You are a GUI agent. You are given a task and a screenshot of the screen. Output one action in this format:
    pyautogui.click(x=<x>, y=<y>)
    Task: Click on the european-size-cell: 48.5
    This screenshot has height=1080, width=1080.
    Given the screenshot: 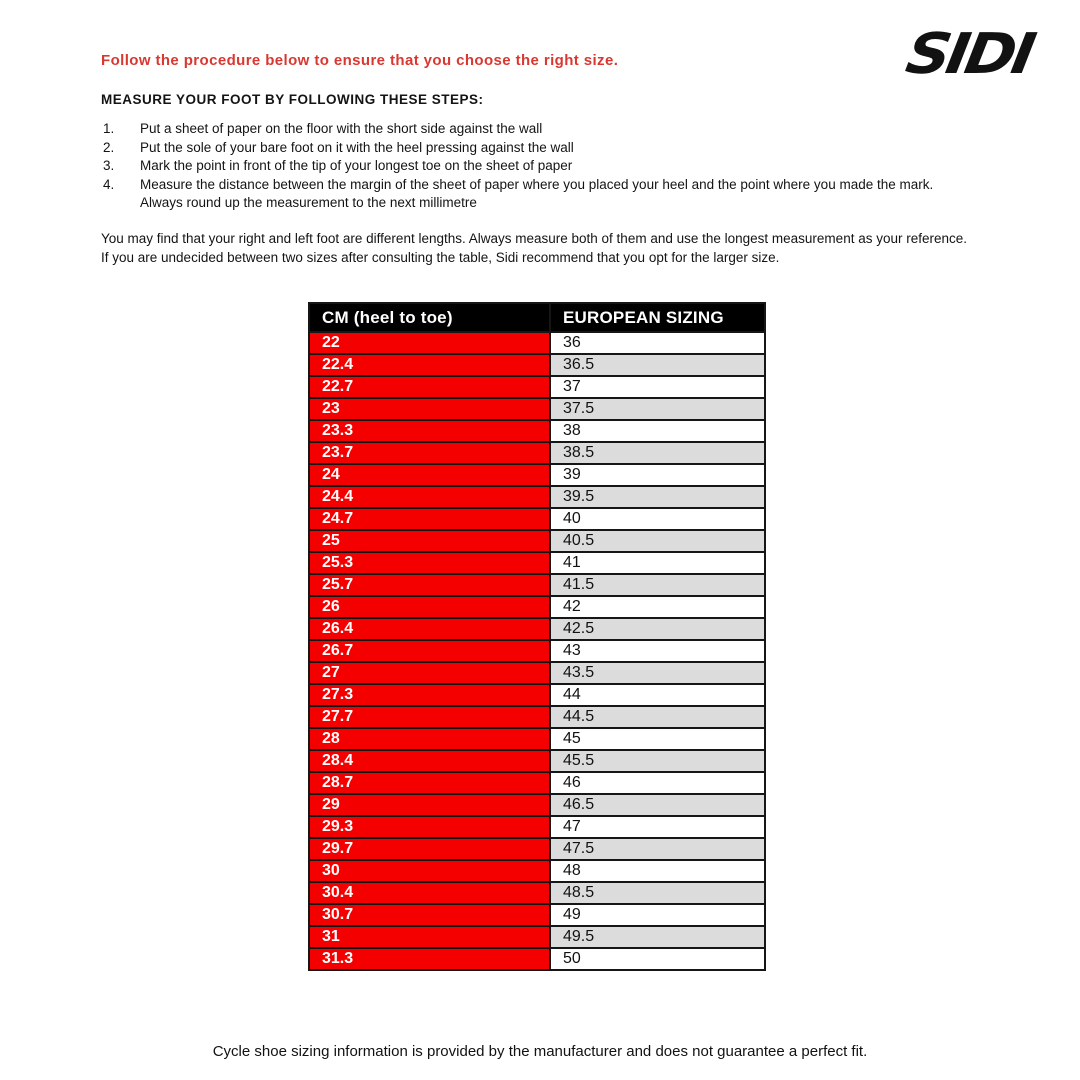 What is the action you would take?
    pyautogui.click(x=657, y=893)
    